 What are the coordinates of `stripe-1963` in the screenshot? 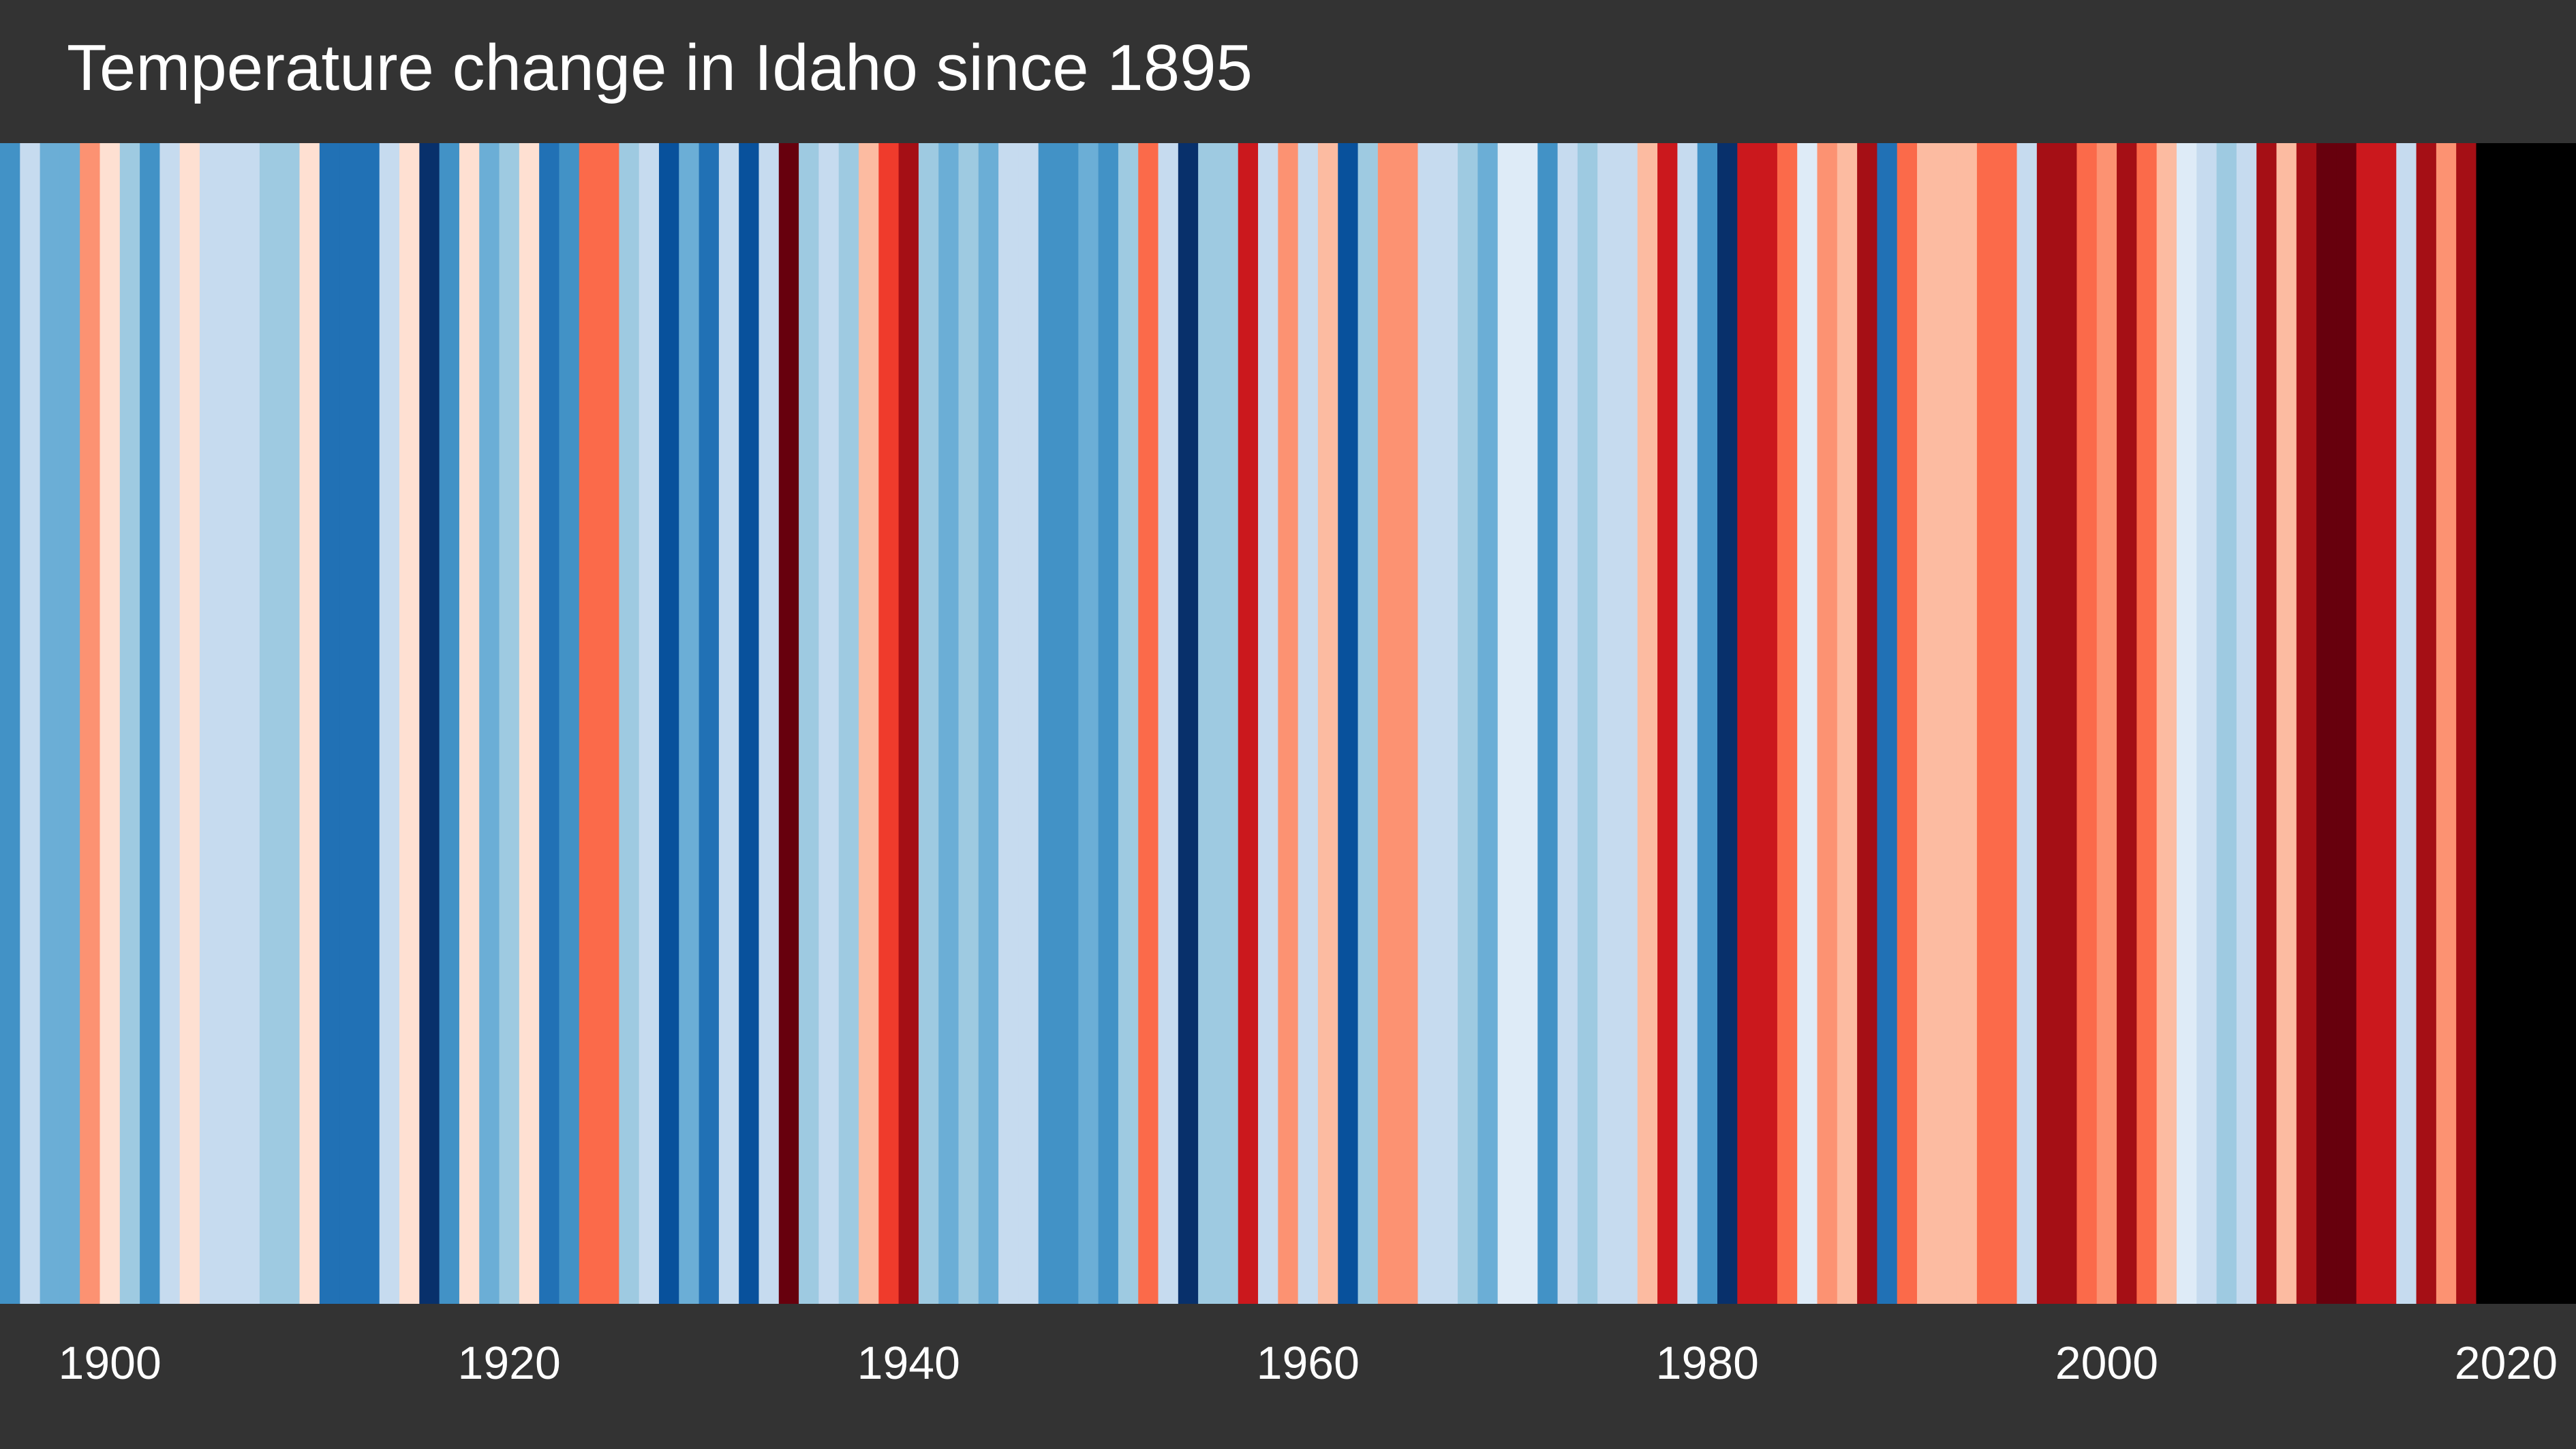 It's located at (1368, 723).